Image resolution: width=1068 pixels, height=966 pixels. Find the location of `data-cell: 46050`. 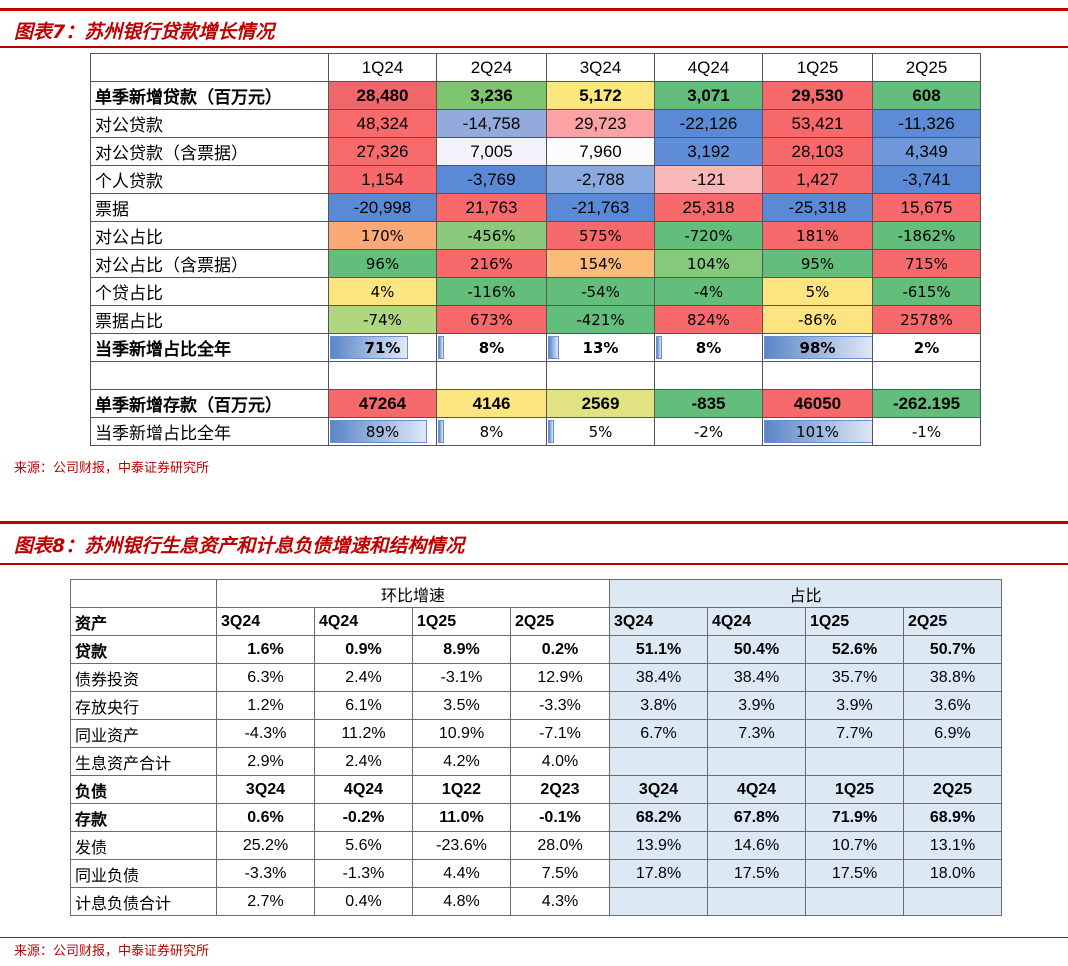

data-cell: 46050 is located at coordinates (817, 403).